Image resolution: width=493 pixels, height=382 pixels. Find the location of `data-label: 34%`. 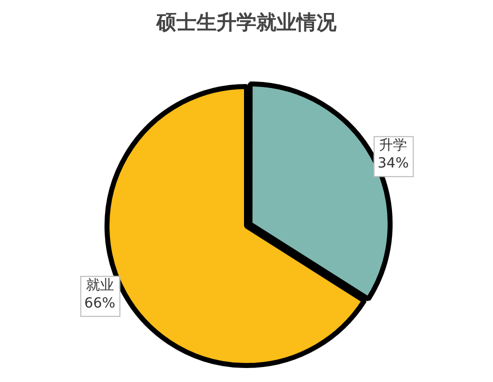

data-label: 34% is located at coordinates (393, 164).